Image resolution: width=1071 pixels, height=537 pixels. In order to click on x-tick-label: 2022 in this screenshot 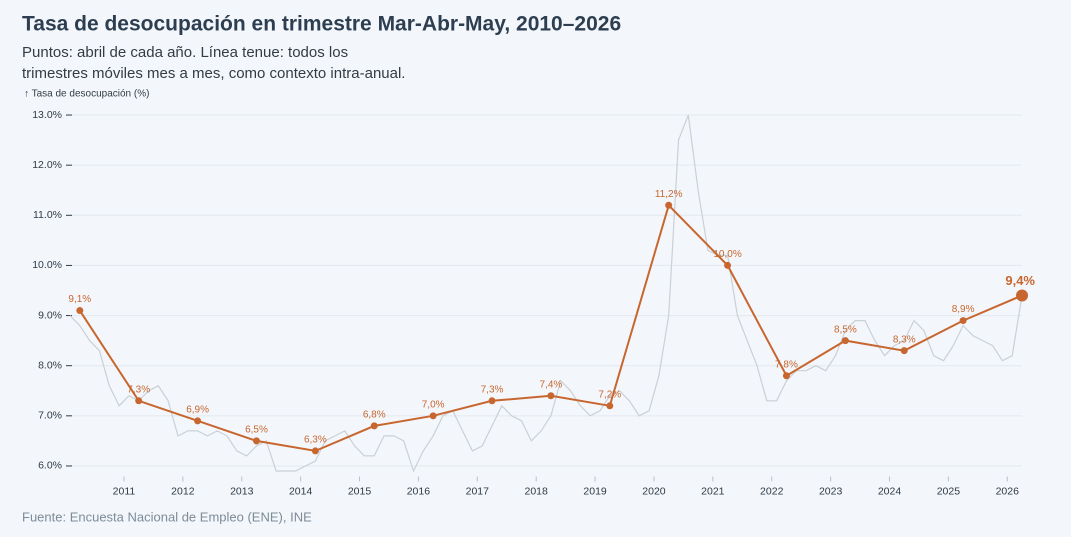, I will do `click(772, 491)`.